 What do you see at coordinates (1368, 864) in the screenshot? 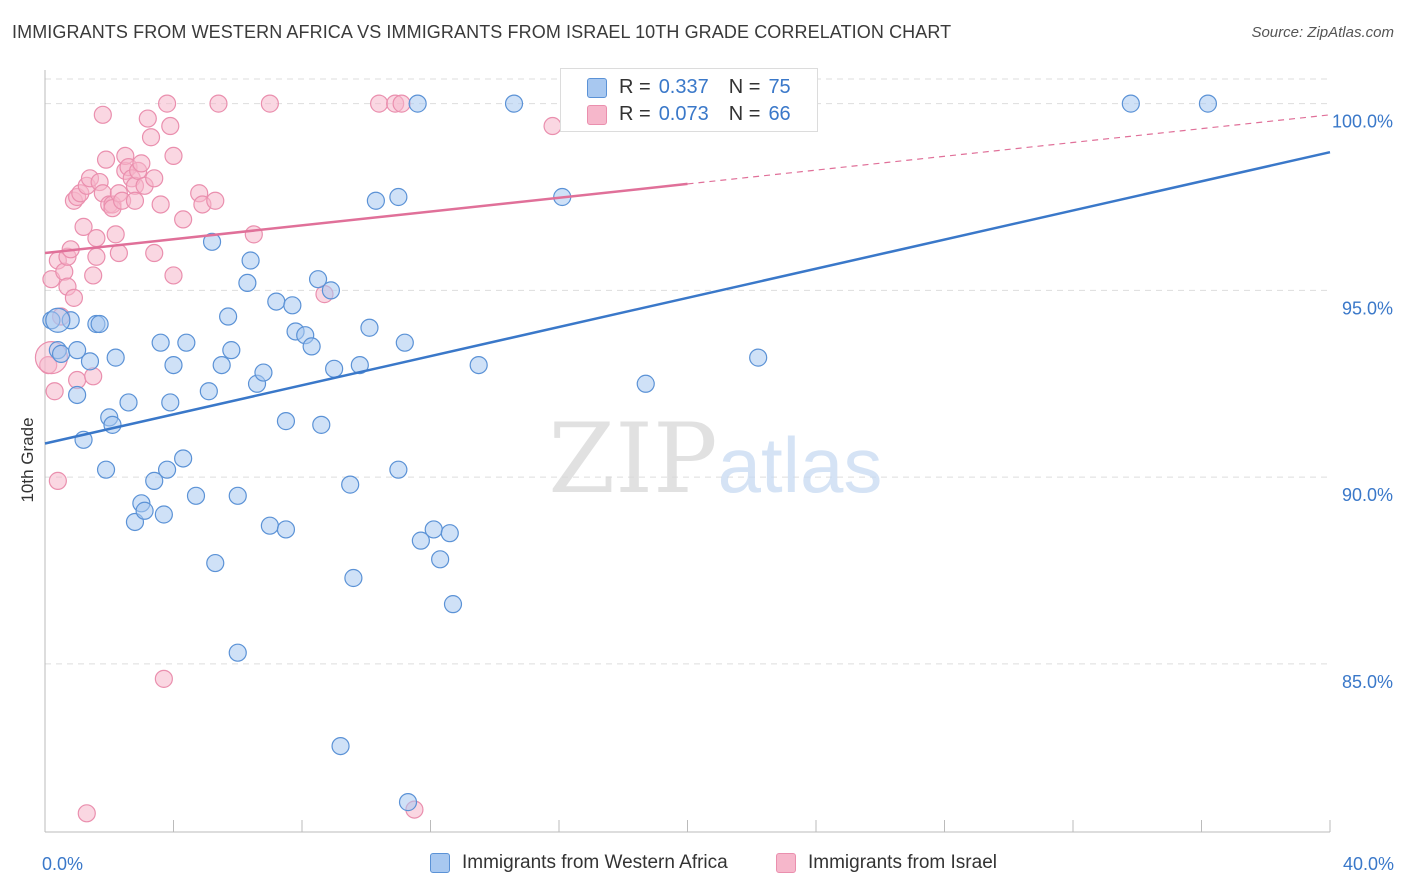
I see `x-tick-label: 40.0%` at bounding box center [1368, 864].